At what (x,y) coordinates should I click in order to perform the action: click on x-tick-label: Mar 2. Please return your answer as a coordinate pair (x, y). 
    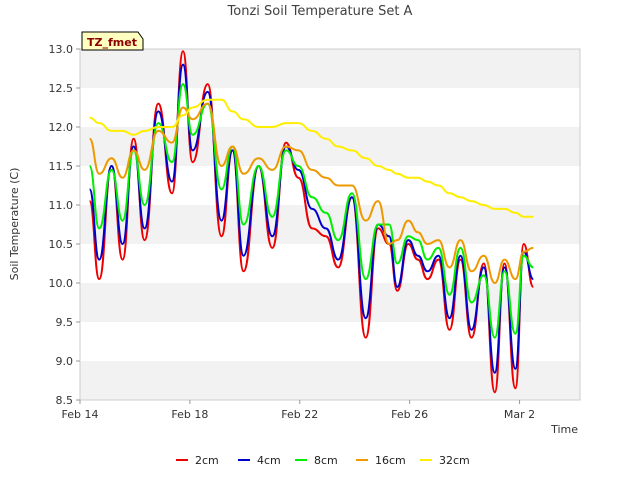
    Looking at the image, I should click on (519, 414).